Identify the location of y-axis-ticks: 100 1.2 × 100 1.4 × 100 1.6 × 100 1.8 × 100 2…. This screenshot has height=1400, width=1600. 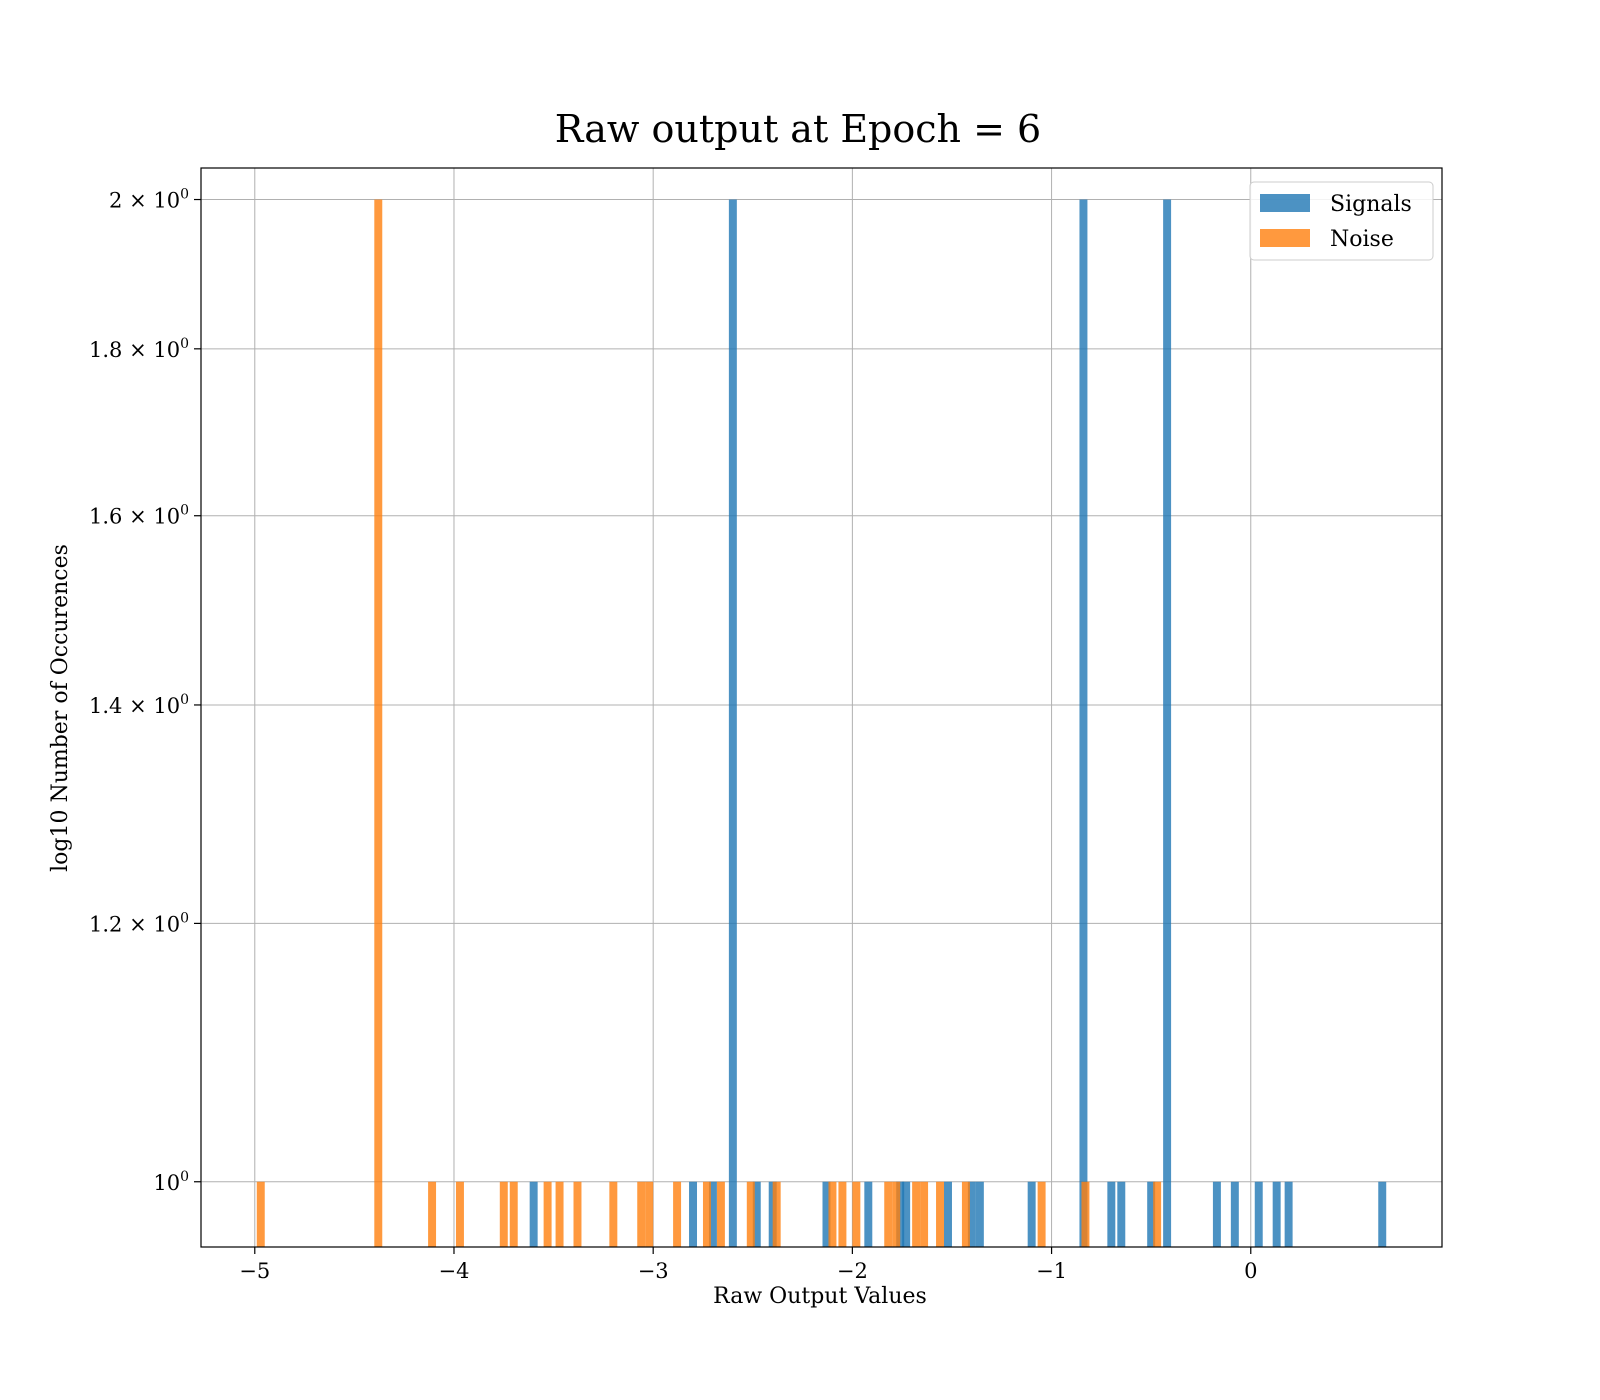
(145, 691).